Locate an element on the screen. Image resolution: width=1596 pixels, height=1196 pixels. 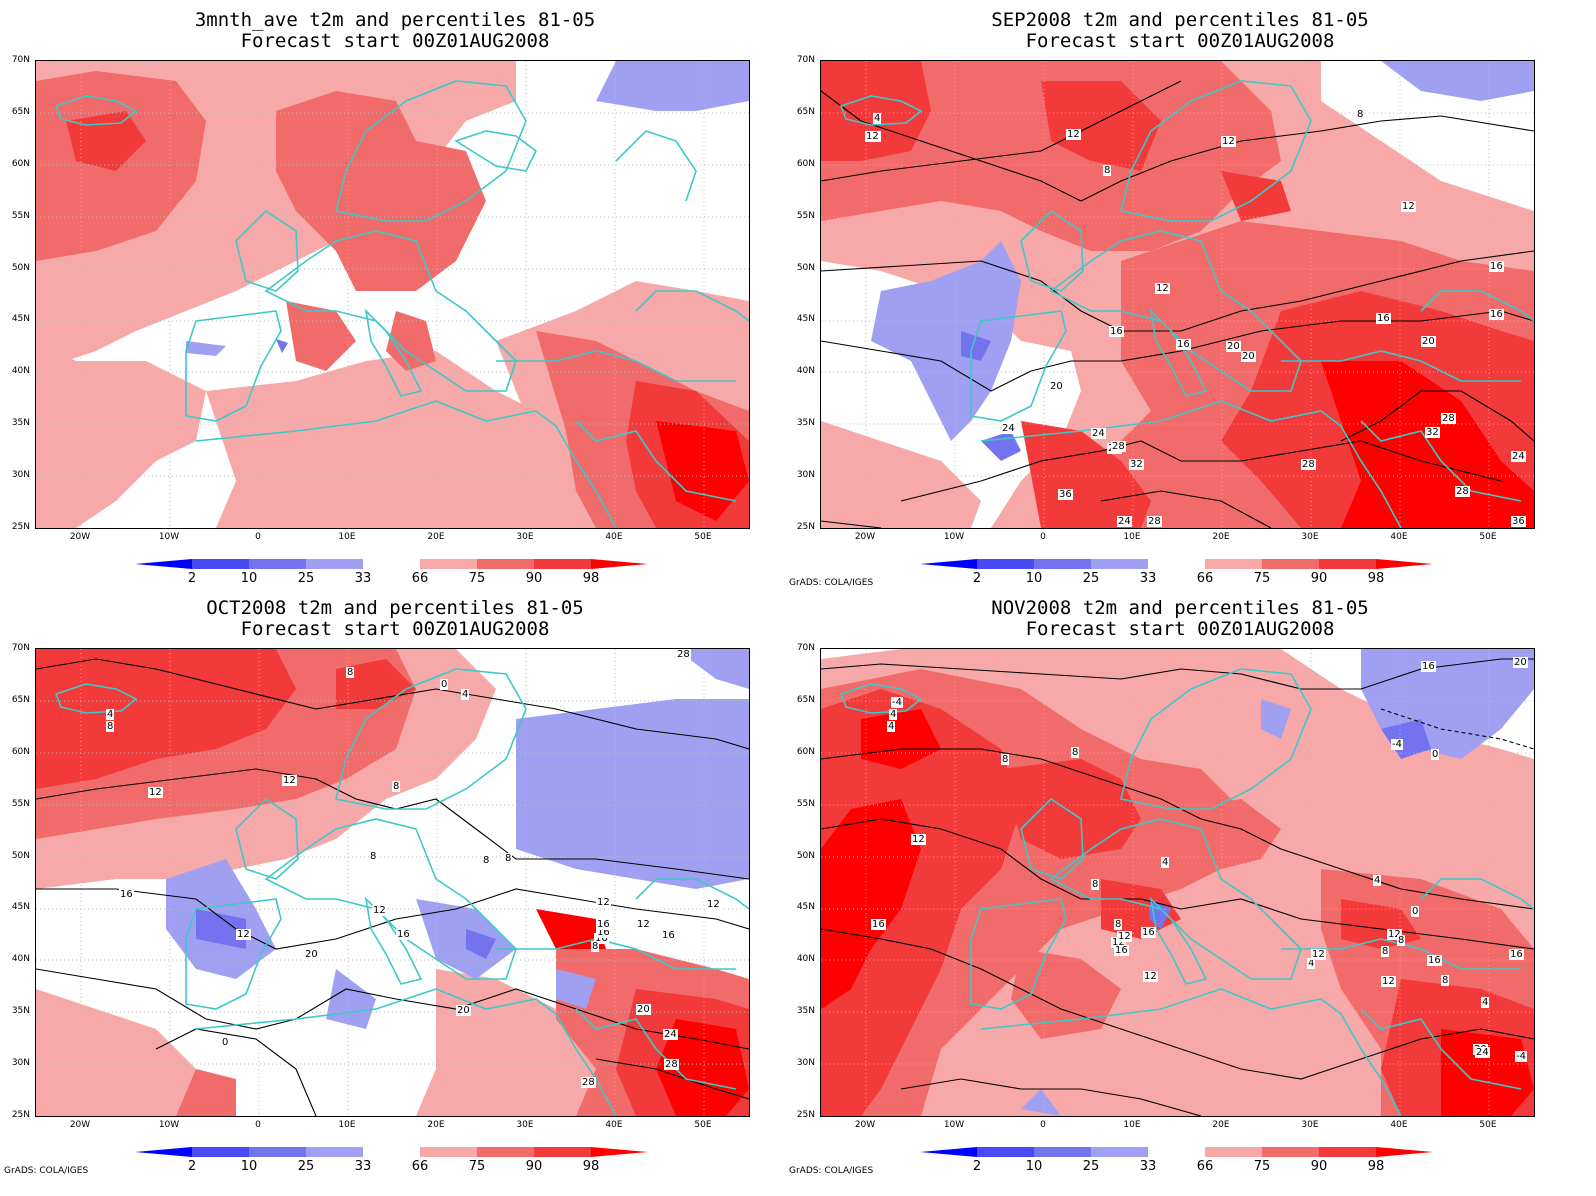
colorbar-svg is located at coordinates (1176, 1152).